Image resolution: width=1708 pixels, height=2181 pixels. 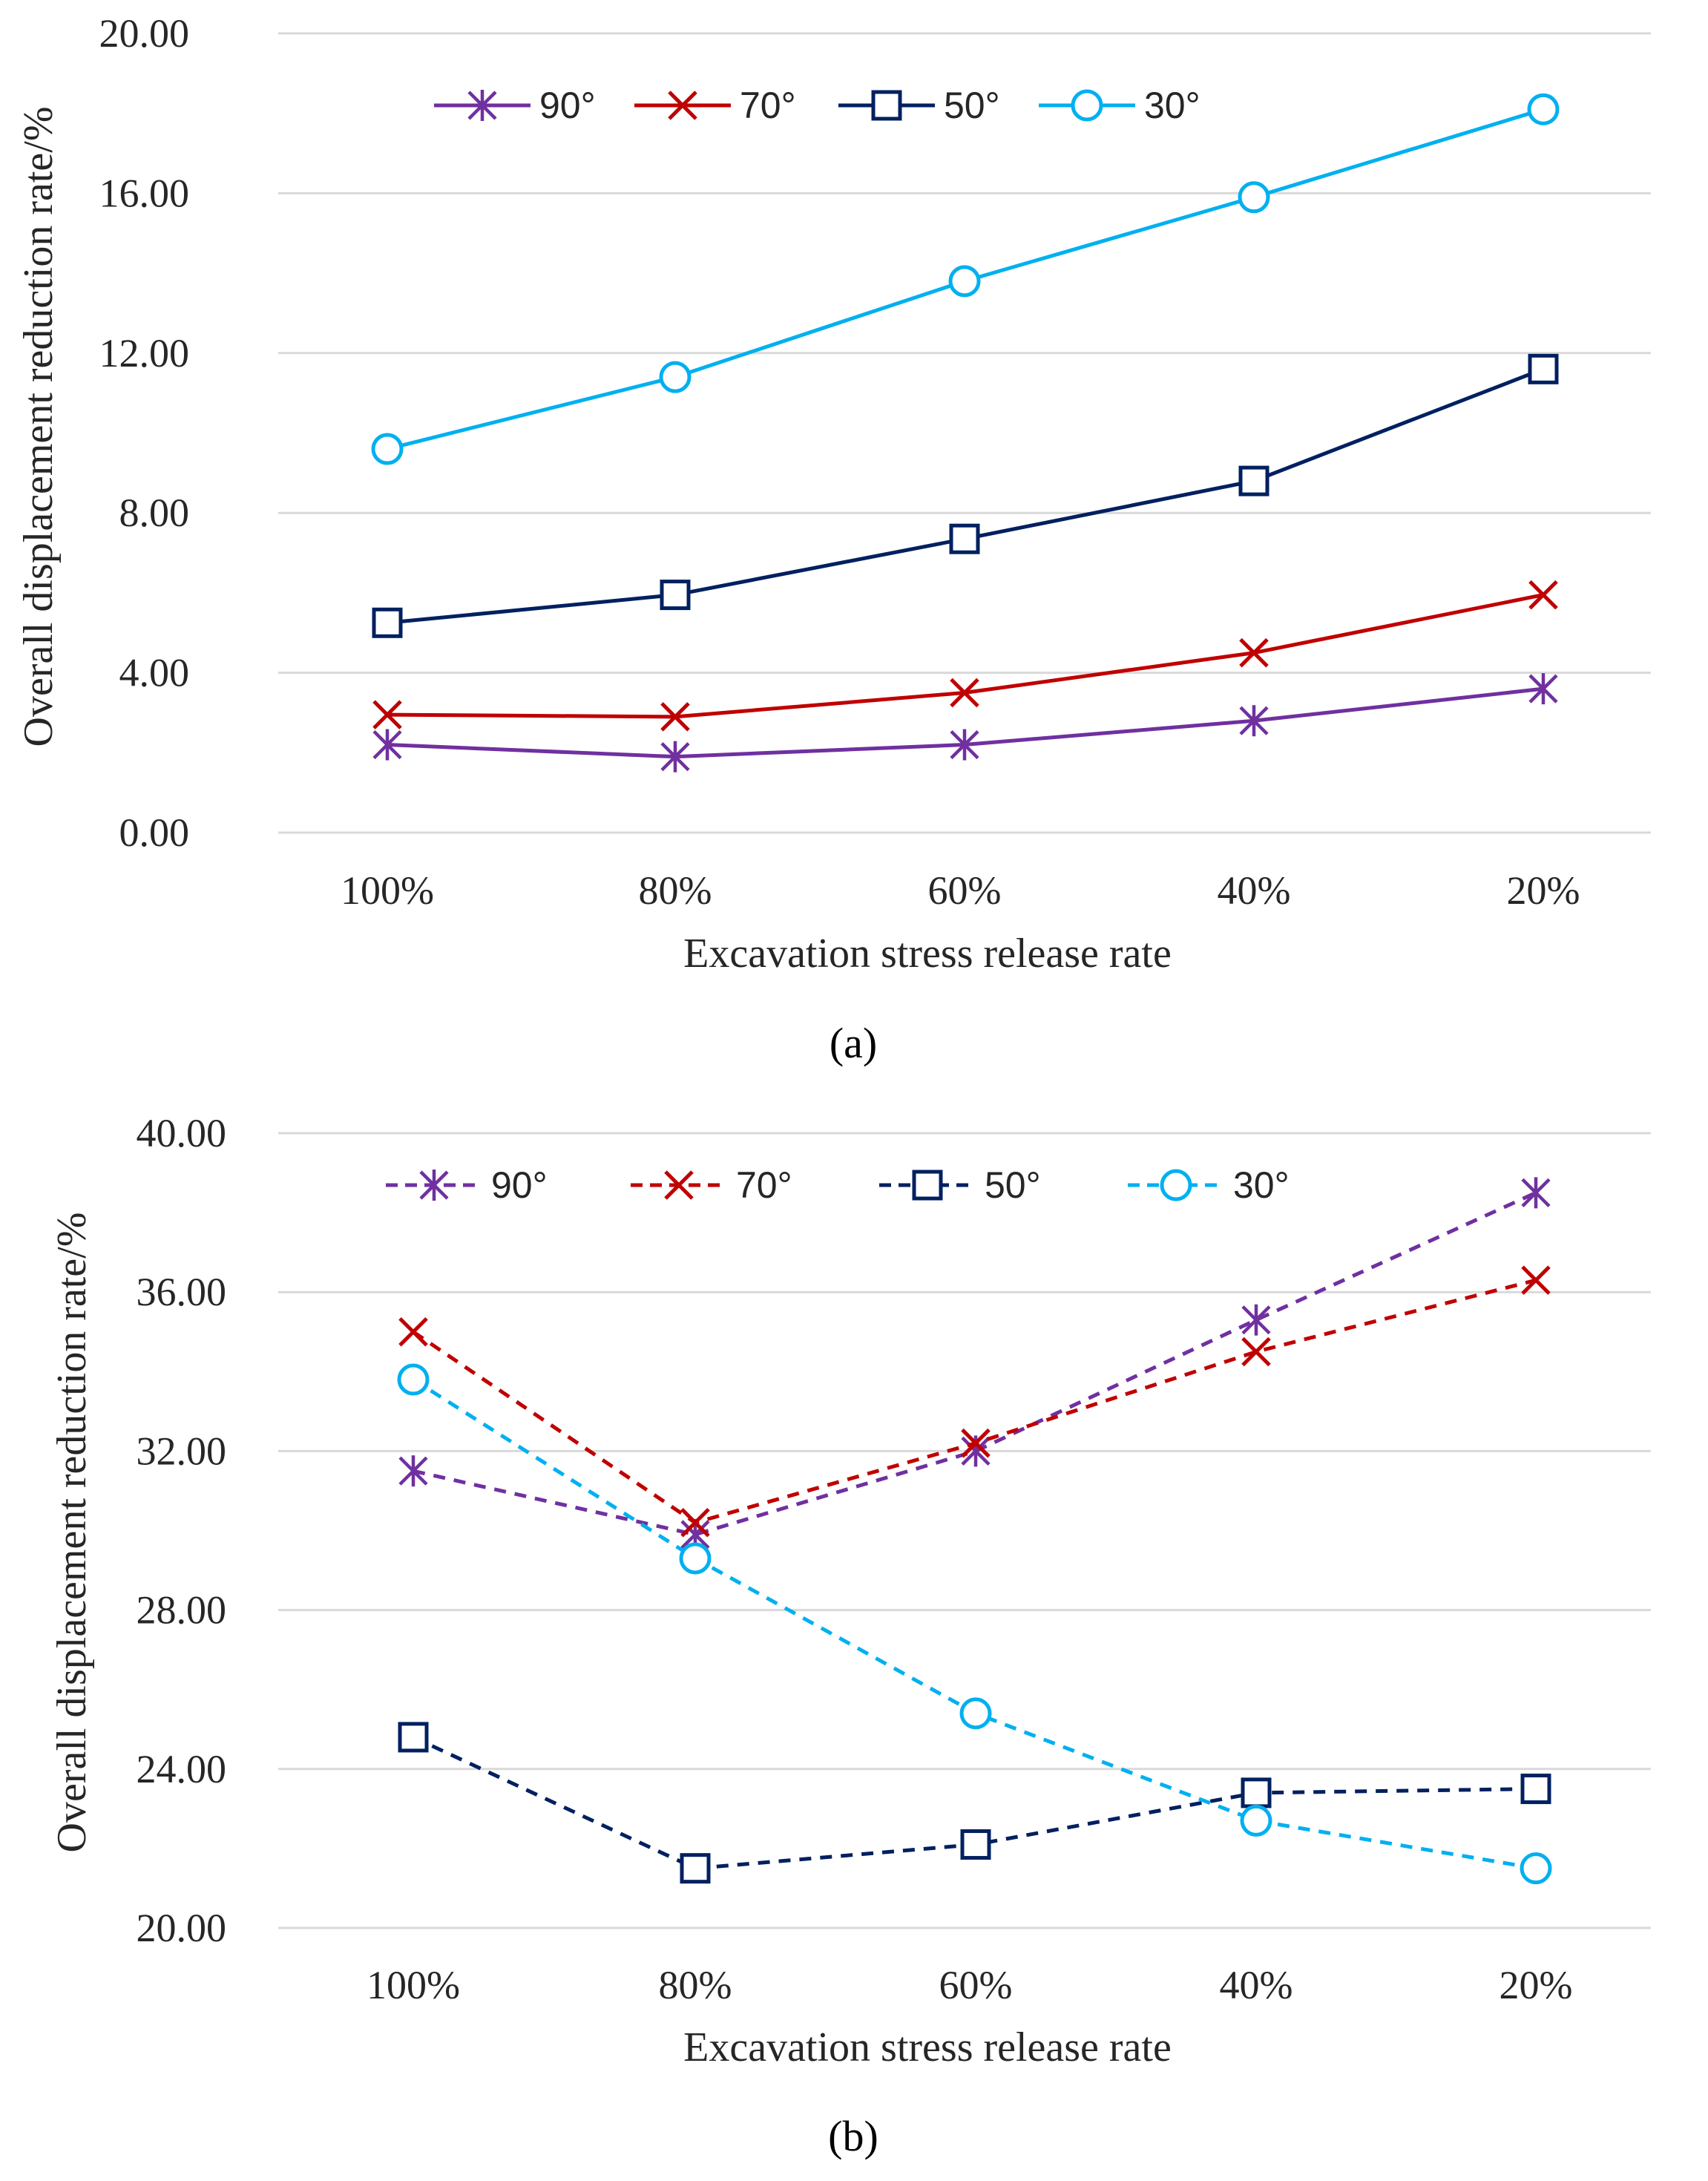 What do you see at coordinates (154, 832) in the screenshot?
I see `y-tick-label: 0.00` at bounding box center [154, 832].